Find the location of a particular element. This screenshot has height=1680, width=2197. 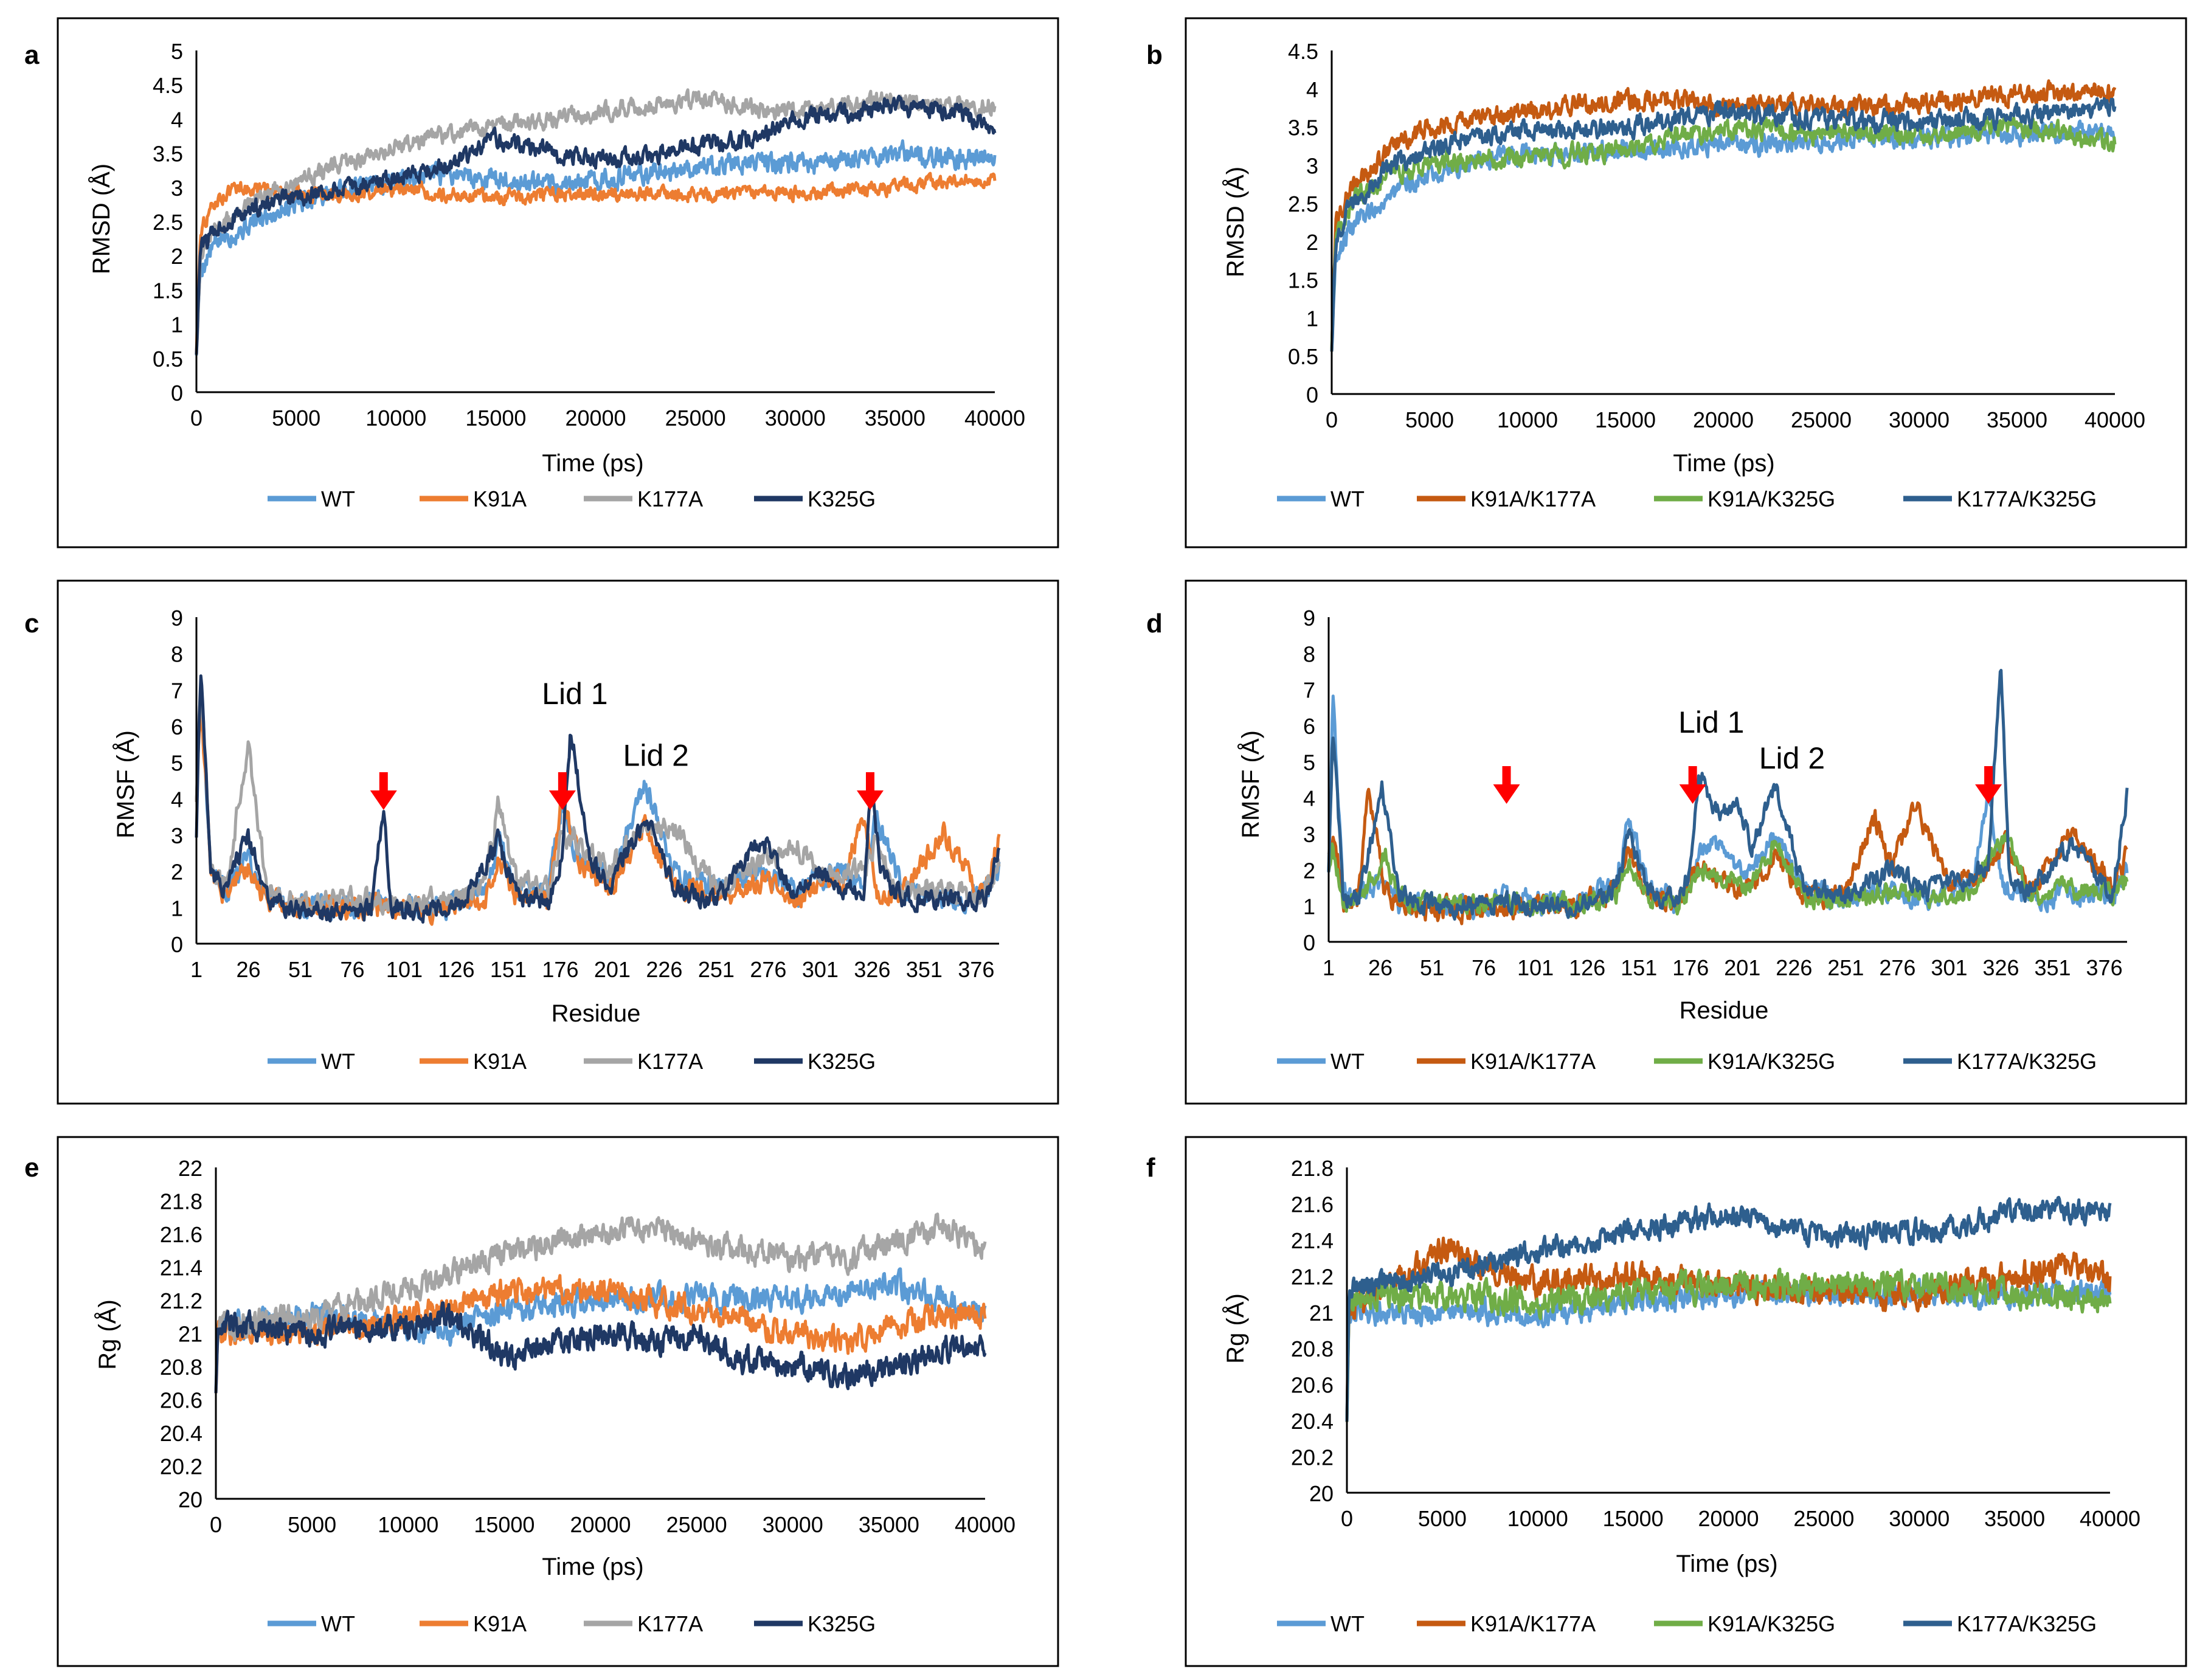

legend-label: K177A/K325G is located at coordinates (2027, 1061).